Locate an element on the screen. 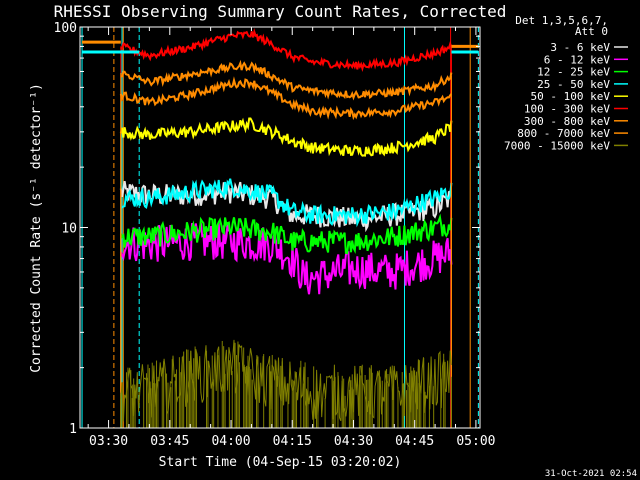 The width and height of the screenshot is (640, 480). legend-label: 7000 - 15000 keV is located at coordinates (557, 145).